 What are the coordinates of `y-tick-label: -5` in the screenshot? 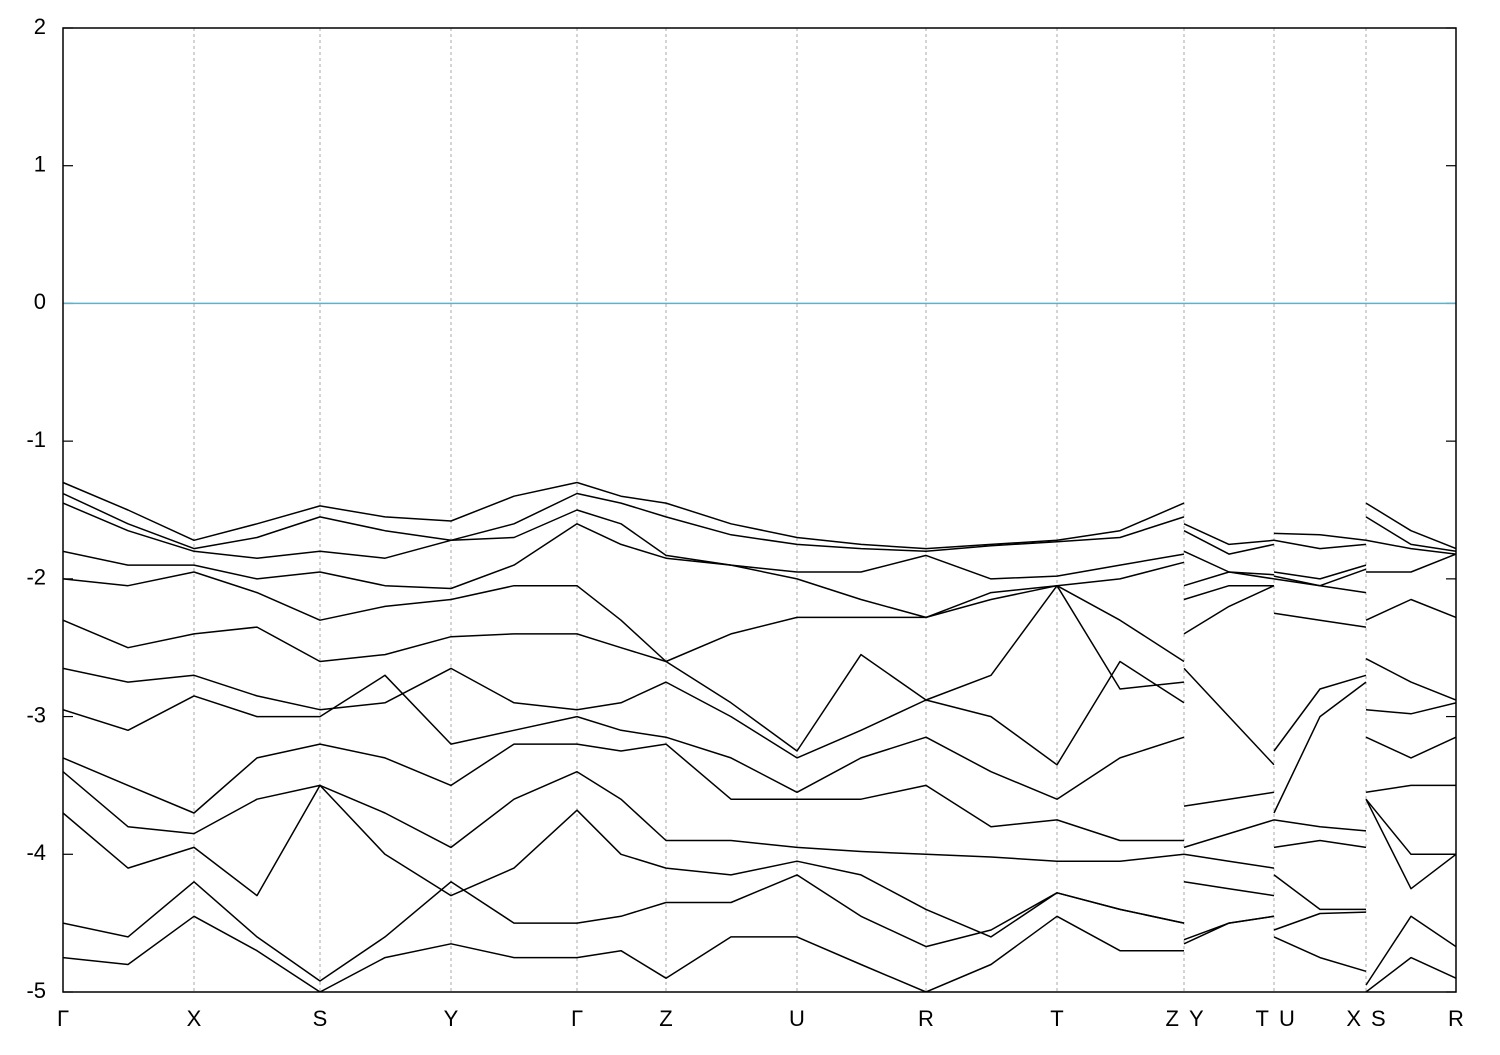 It's located at (36, 990).